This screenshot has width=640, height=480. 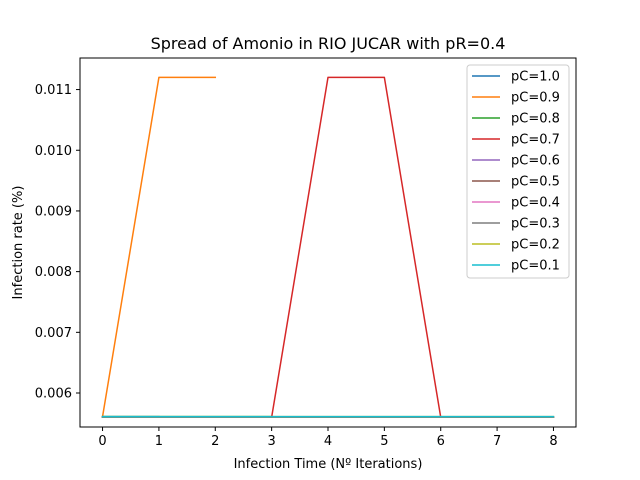 What do you see at coordinates (18, 243) in the screenshot?
I see `y-axis-label: Infection rate (%)` at bounding box center [18, 243].